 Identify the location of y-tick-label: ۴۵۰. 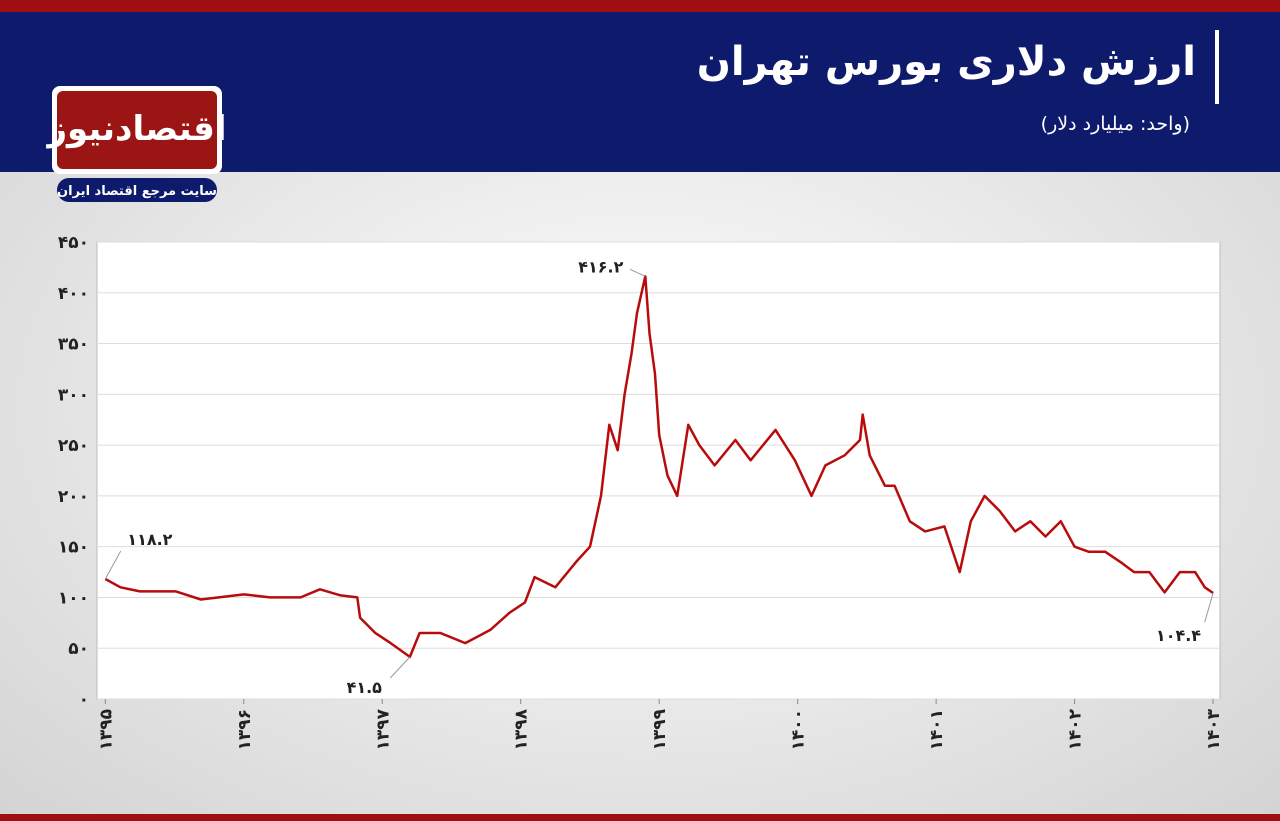
(73, 243).